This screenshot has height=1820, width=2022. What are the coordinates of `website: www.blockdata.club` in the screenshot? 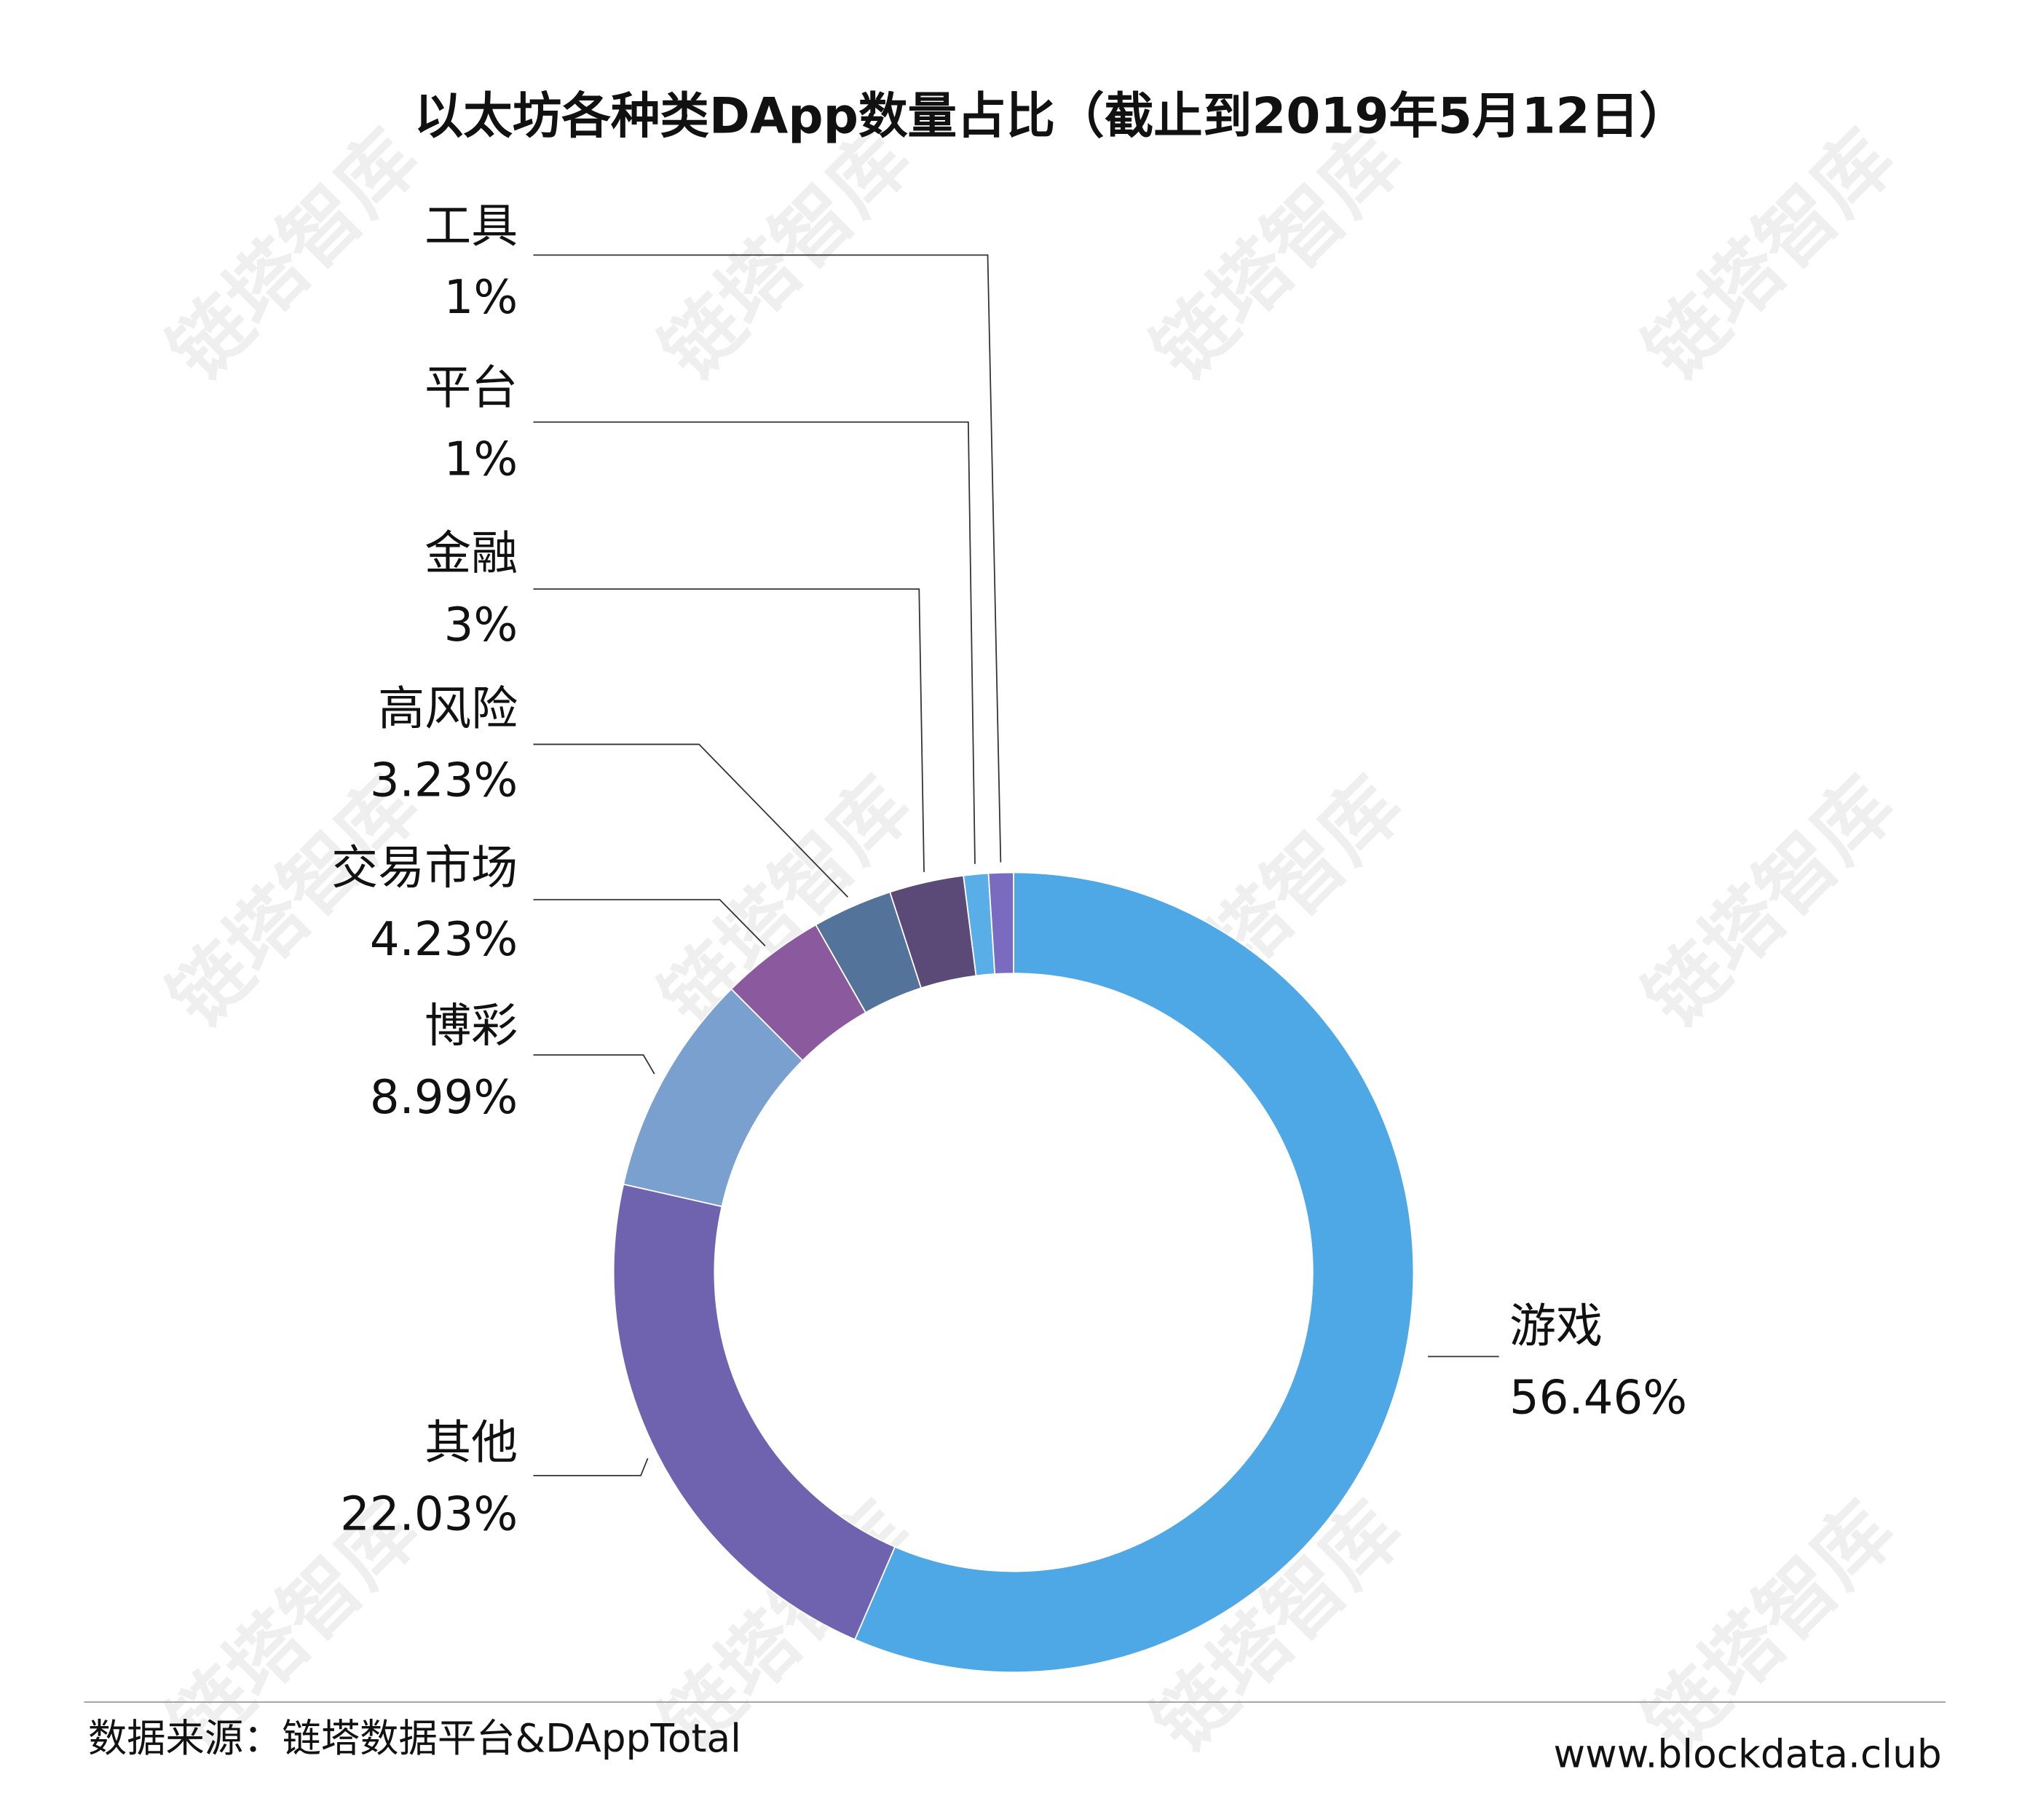 It's located at (1748, 1753).